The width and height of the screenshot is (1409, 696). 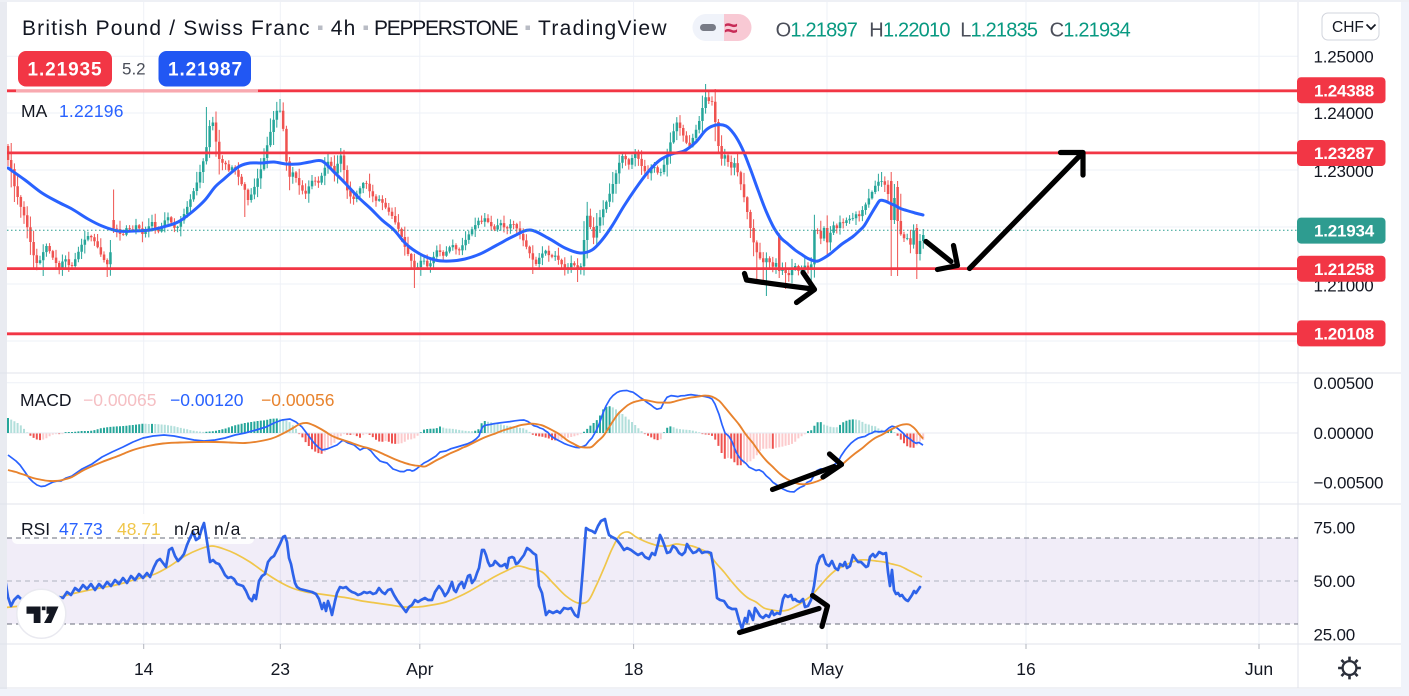 I want to click on svg-text: MACD, so click(x=46, y=400).